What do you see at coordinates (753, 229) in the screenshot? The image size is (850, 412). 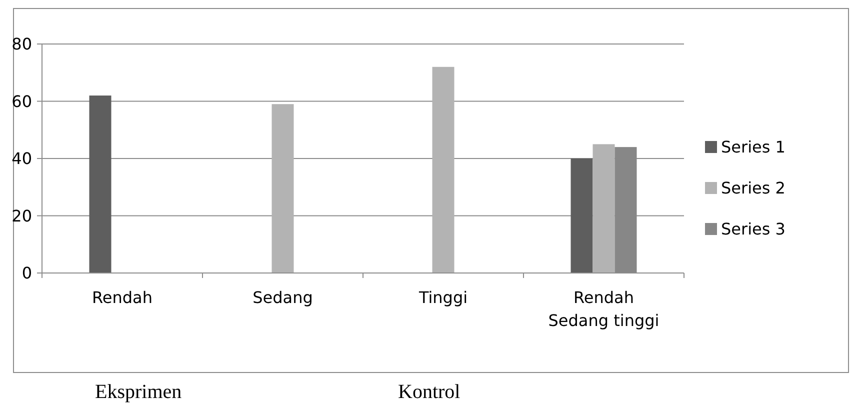 I see `legend-label: Series 3` at bounding box center [753, 229].